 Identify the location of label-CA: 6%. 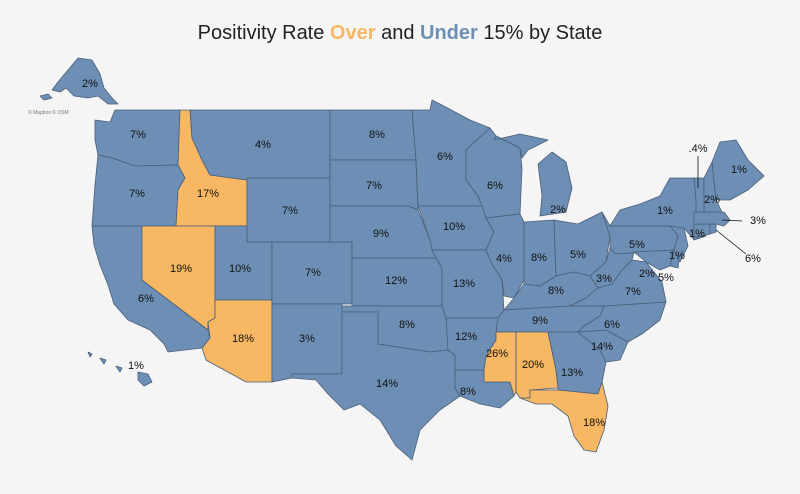
(146, 299).